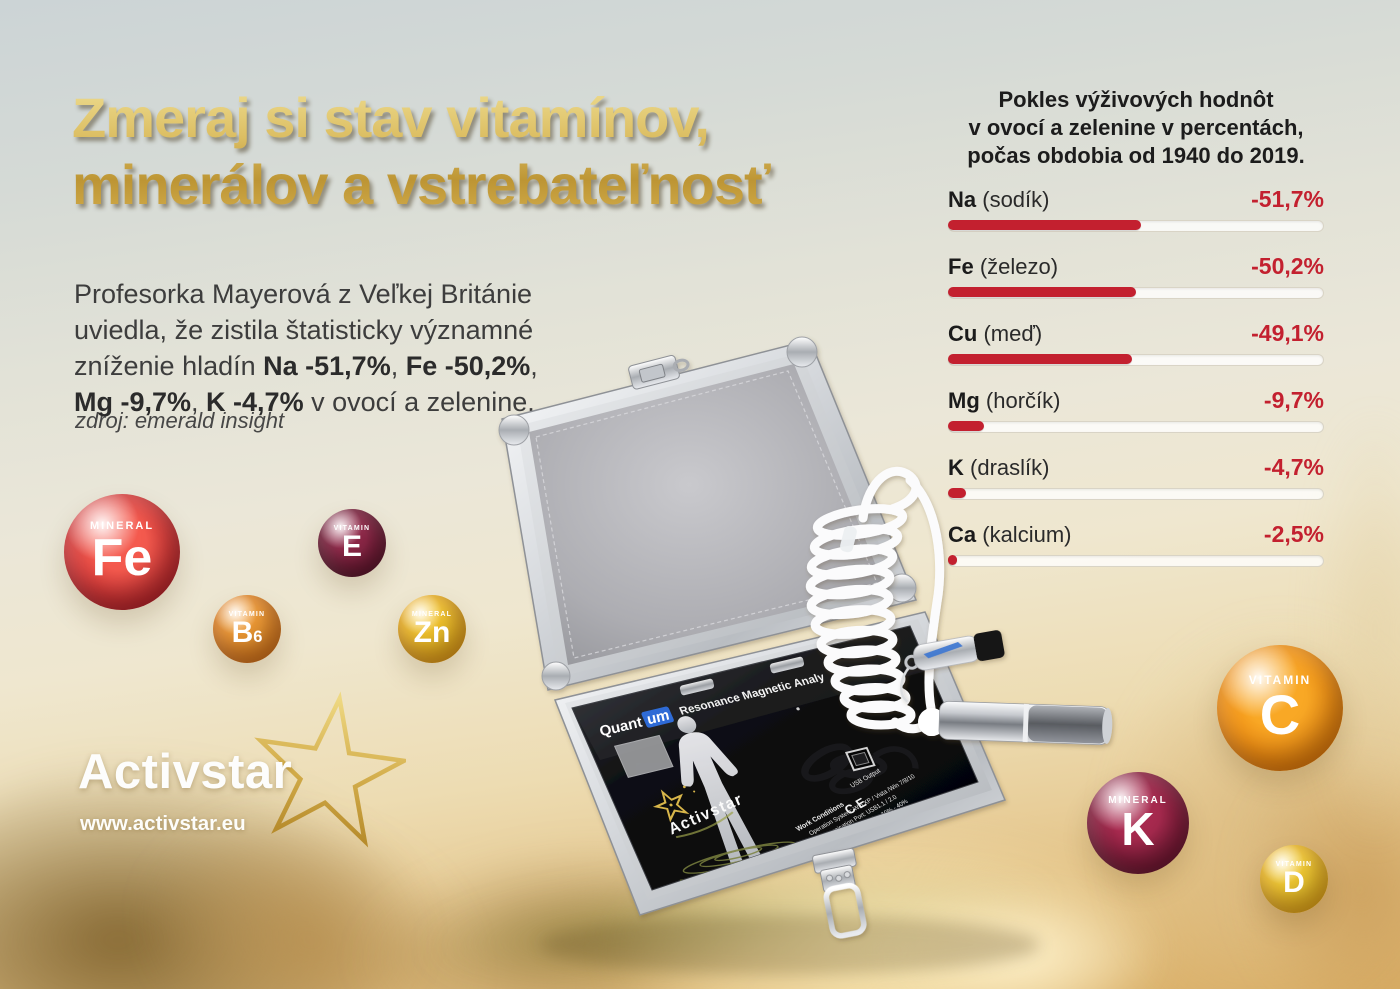 This screenshot has height=989, width=1400. I want to click on nutrient-ball-zn: MINERAL Zn, so click(432, 629).